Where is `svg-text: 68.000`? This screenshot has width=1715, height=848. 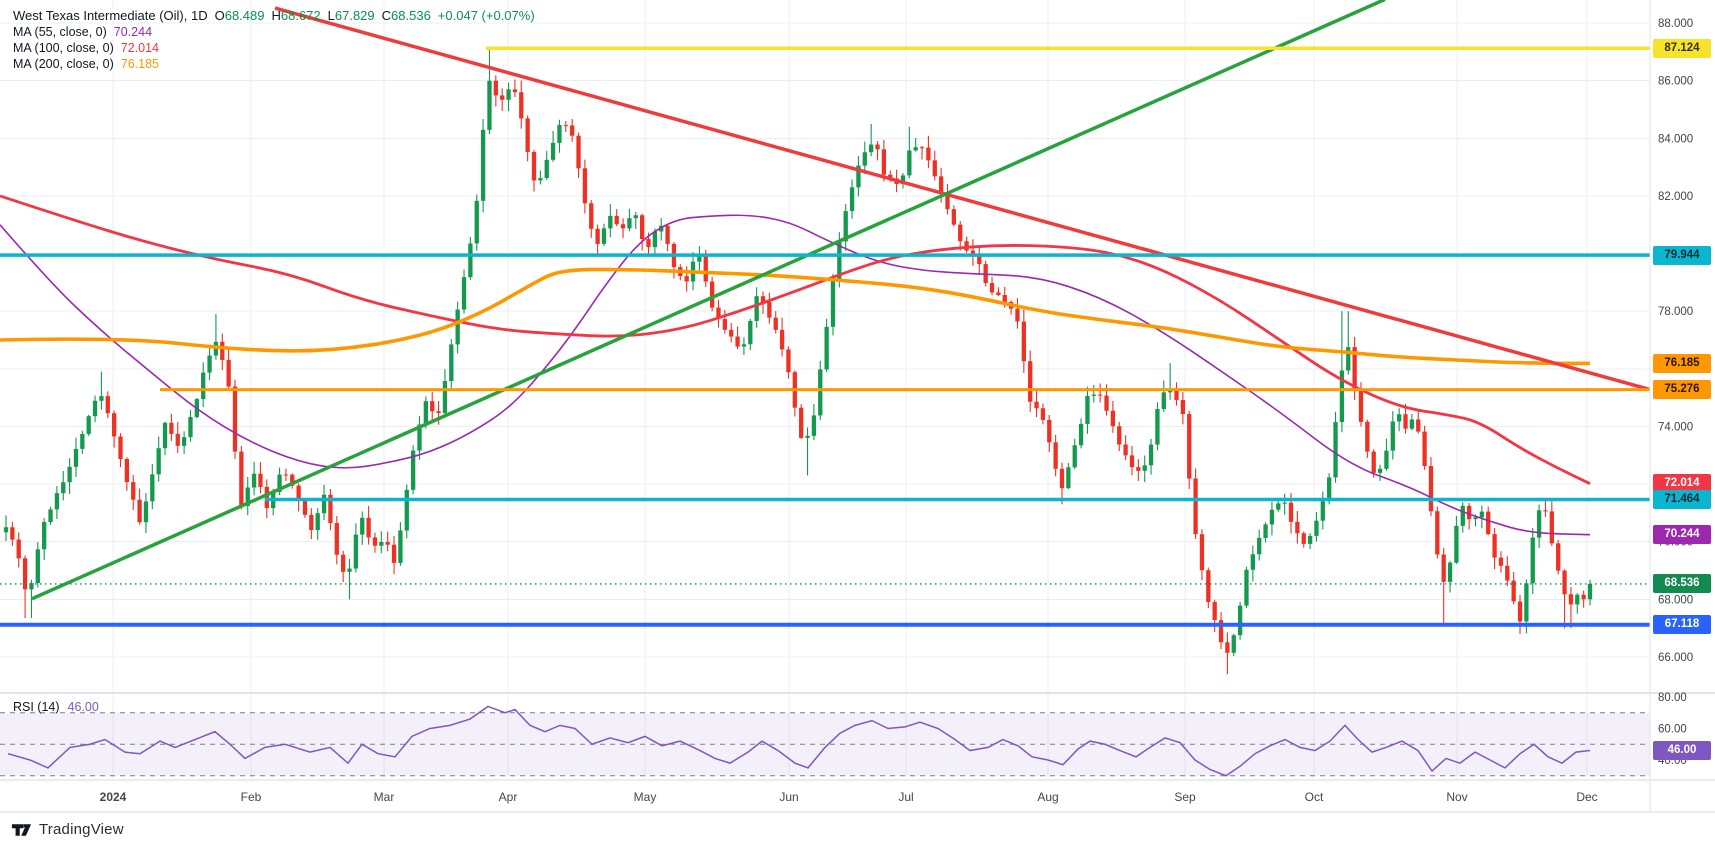
svg-text: 68.000 is located at coordinates (1675, 600).